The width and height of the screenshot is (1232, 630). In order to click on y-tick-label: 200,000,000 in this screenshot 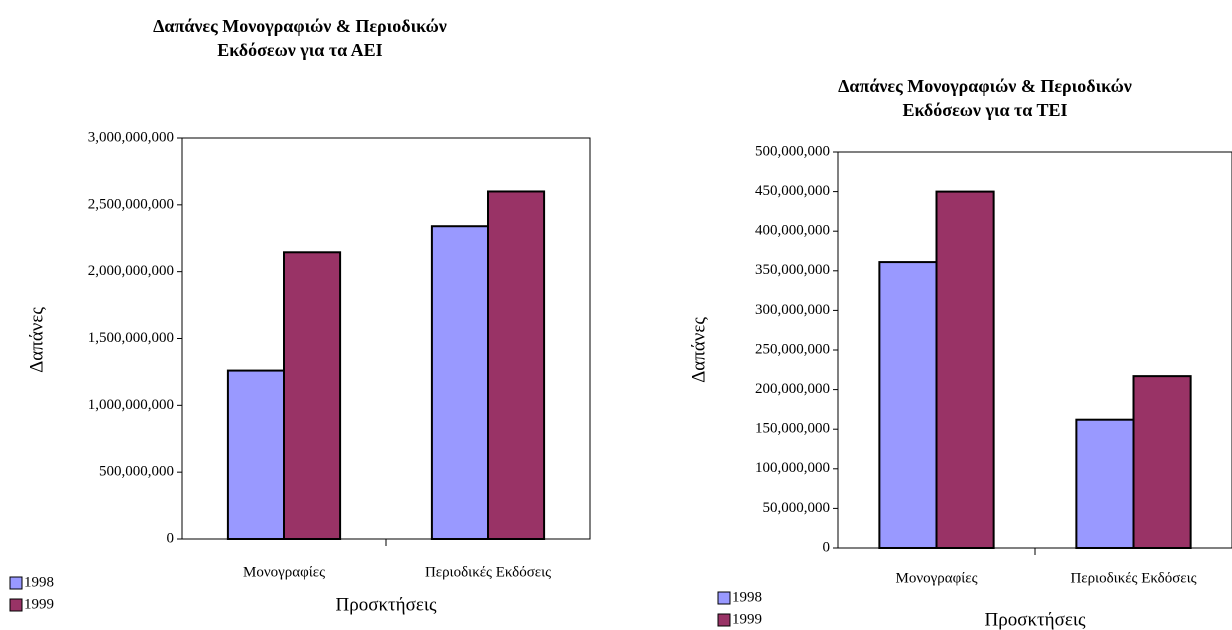, I will do `click(792, 389)`.